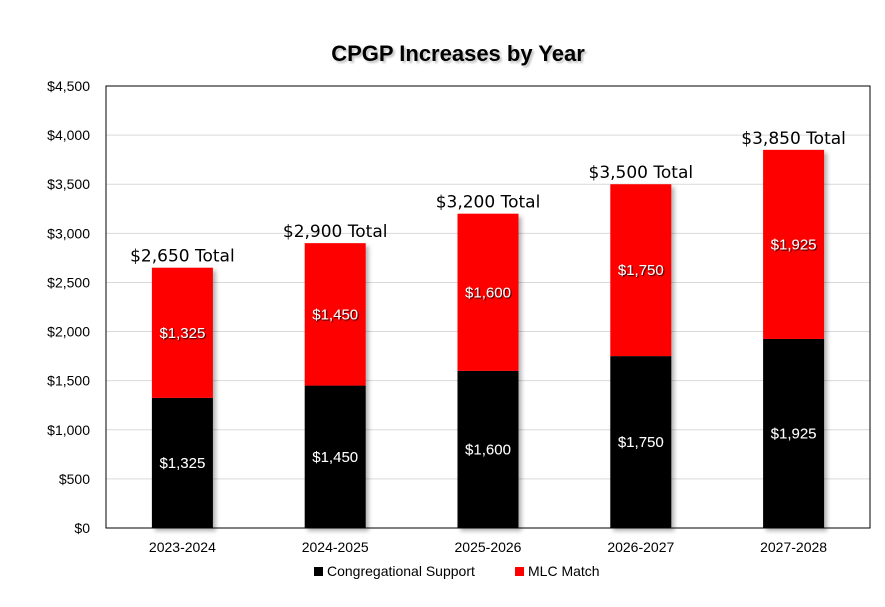 The width and height of the screenshot is (885, 607). Describe the element at coordinates (641, 173) in the screenshot. I see `total-label: $3,500 Total` at that location.